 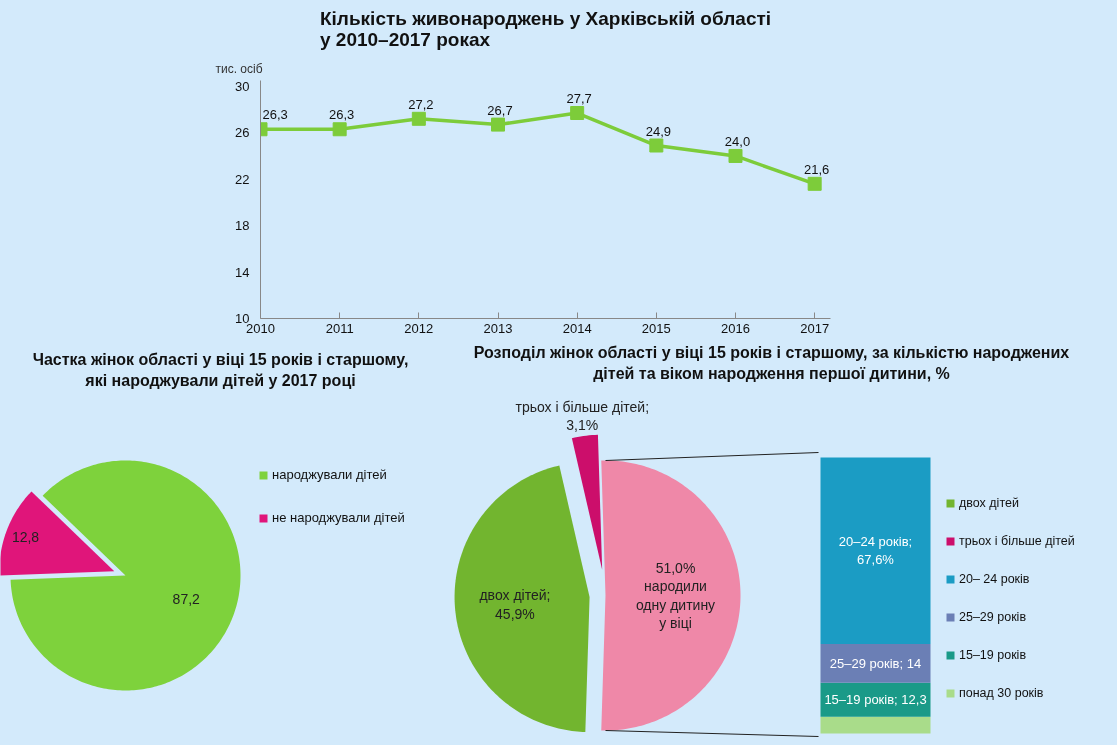 I want to click on x-tick-label: 2016, so click(x=735, y=328).